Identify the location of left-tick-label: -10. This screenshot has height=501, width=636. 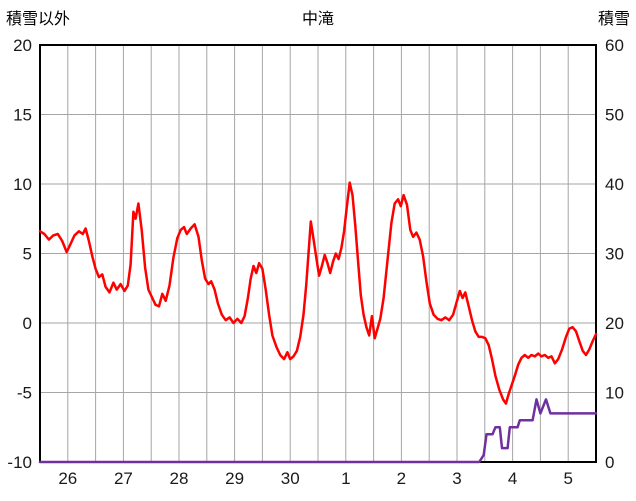
(19, 462).